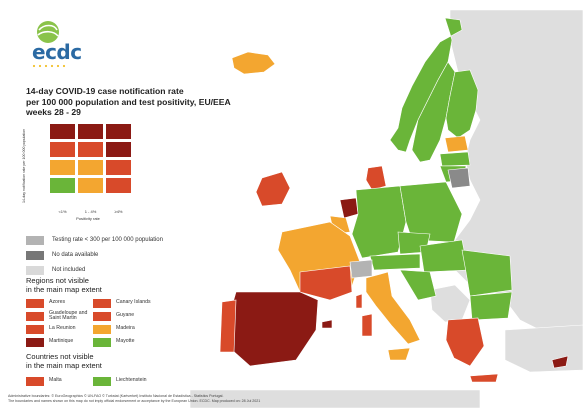 The image size is (583, 408). What do you see at coordinates (379, 222) in the screenshot?
I see `country-germany` at bounding box center [379, 222].